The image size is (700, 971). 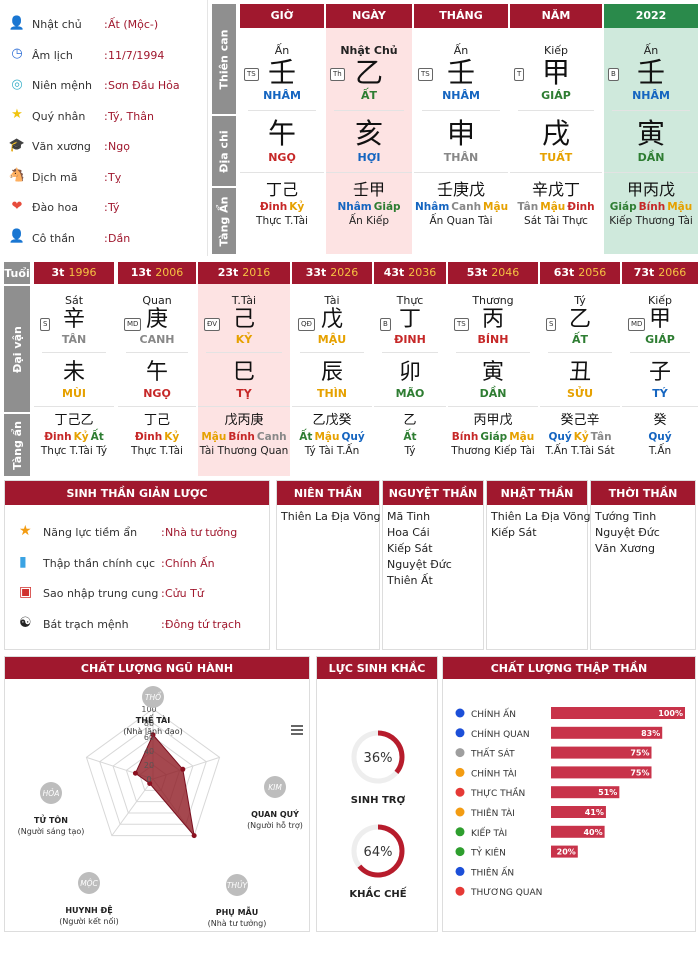 What do you see at coordinates (579, 372) in the screenshot?
I see `luck-branch: 丑` at bounding box center [579, 372].